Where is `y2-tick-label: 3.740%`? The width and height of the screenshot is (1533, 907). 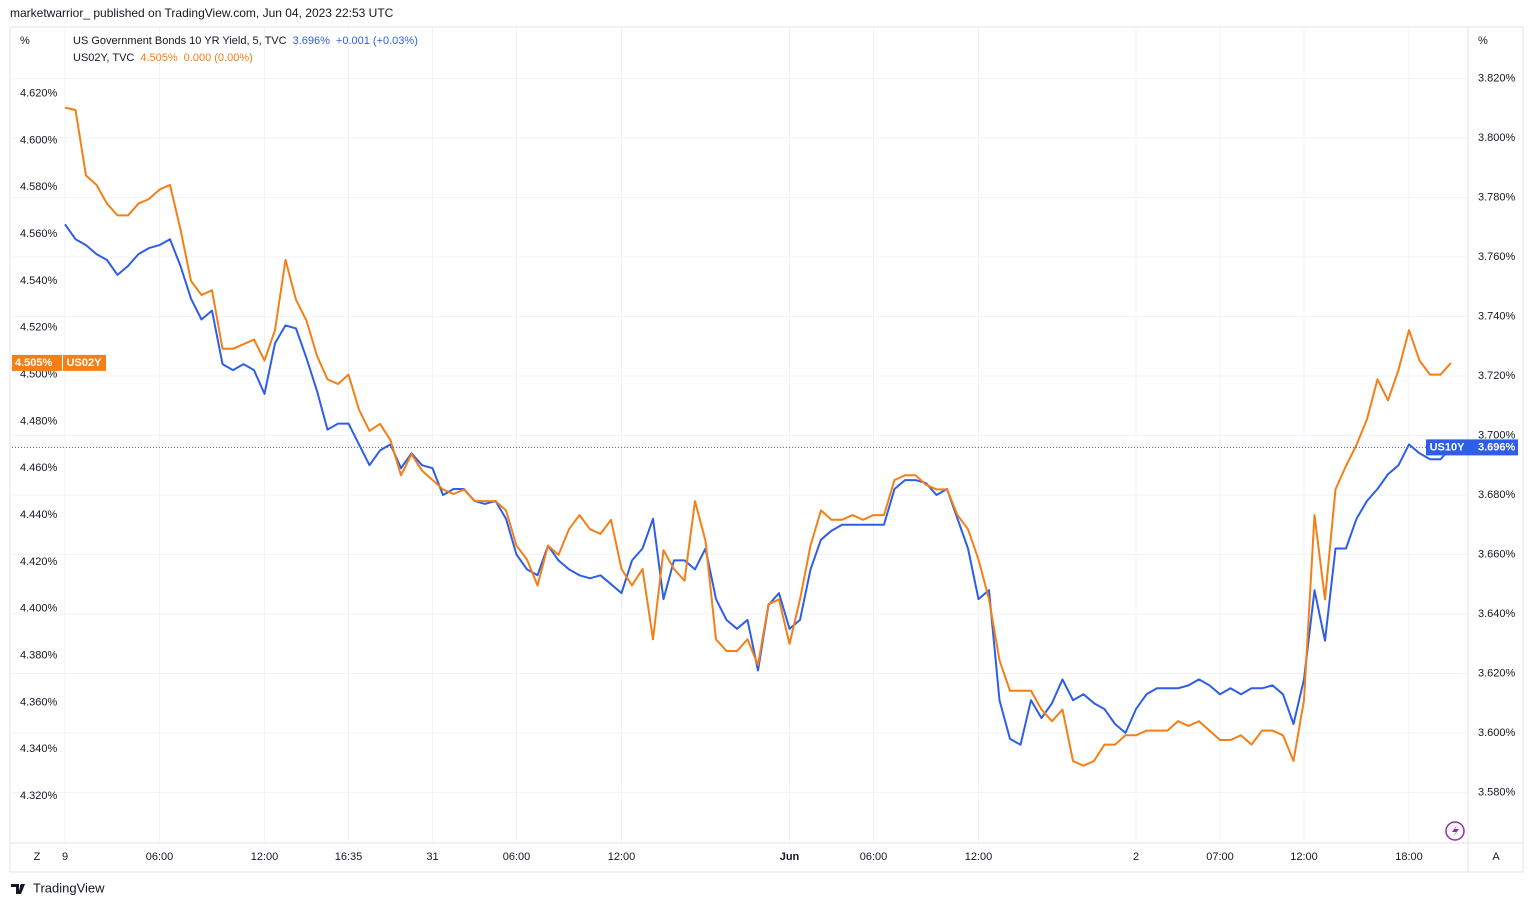
y2-tick-label: 3.740% is located at coordinates (1497, 316).